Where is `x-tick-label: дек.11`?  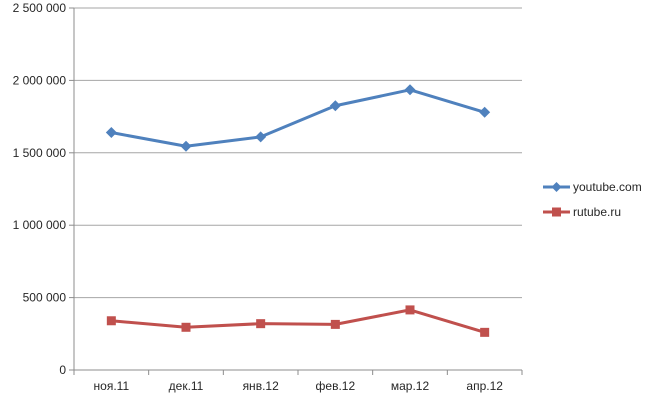 x-tick-label: дек.11 is located at coordinates (186, 386).